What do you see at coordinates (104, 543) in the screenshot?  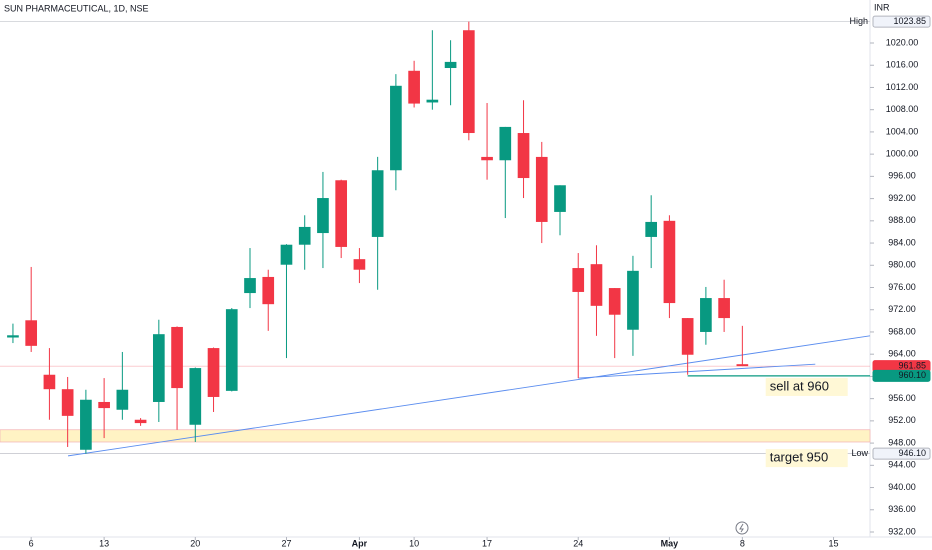 I see `x-tick-label: 13` at bounding box center [104, 543].